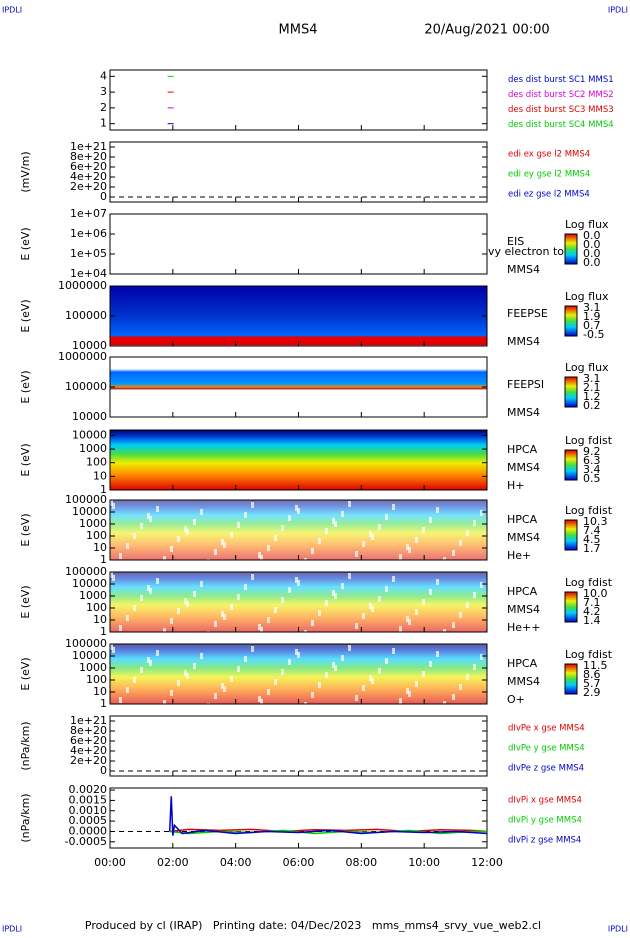 This screenshot has height=938, width=630. What do you see at coordinates (549, 155) in the screenshot?
I see `legend-entry: edi ex gse l2 MMS4` at bounding box center [549, 155].